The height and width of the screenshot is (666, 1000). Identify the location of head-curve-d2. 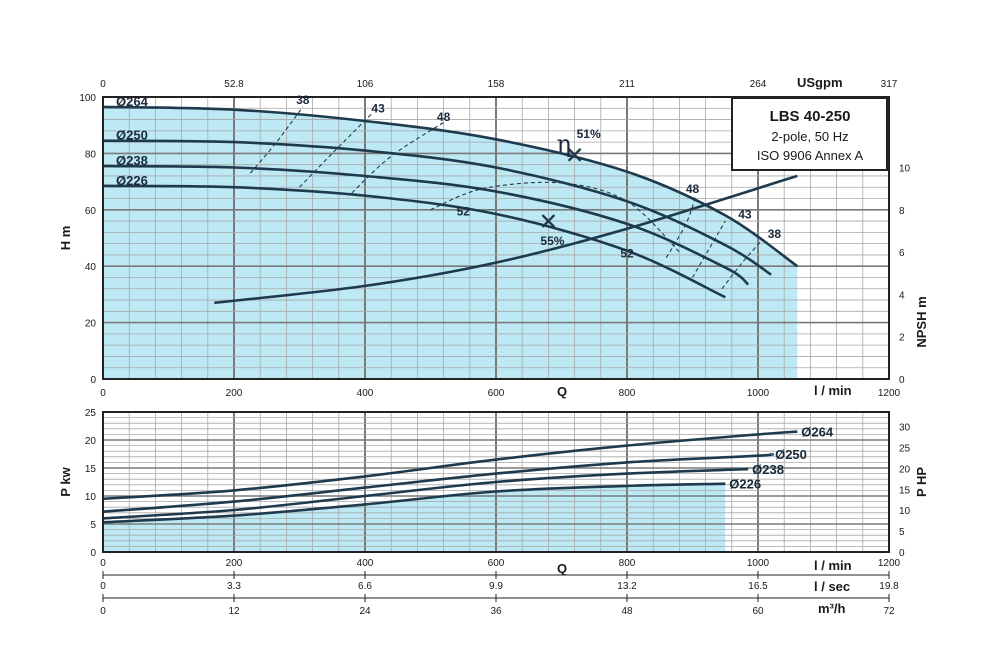
(426, 225).